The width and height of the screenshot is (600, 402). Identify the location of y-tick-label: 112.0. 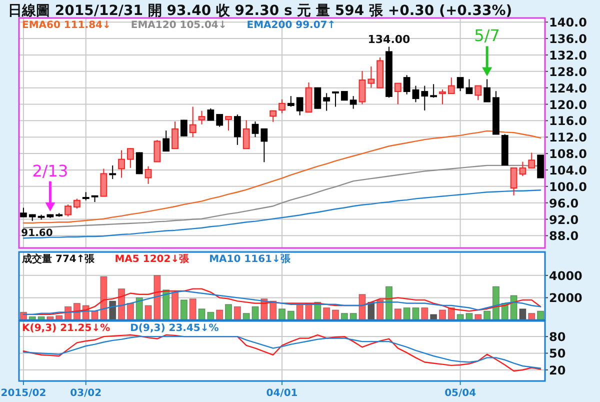
(568, 137).